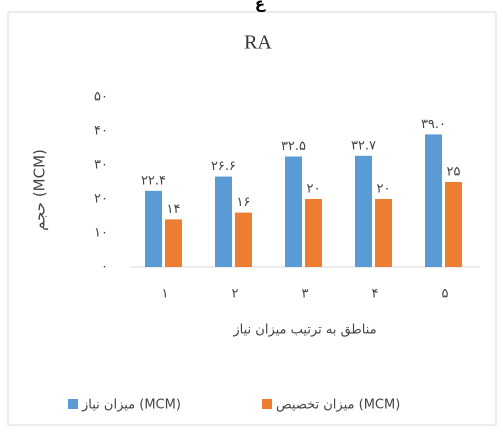 The width and height of the screenshot is (503, 432). What do you see at coordinates (258, 43) in the screenshot?
I see `chart-title: RA` at bounding box center [258, 43].